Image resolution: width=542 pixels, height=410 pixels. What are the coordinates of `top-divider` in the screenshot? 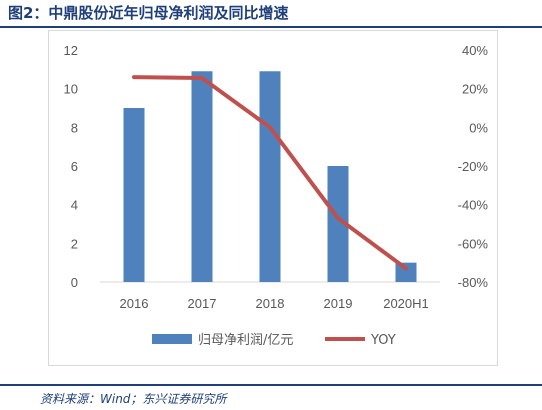 It's located at (271, 27).